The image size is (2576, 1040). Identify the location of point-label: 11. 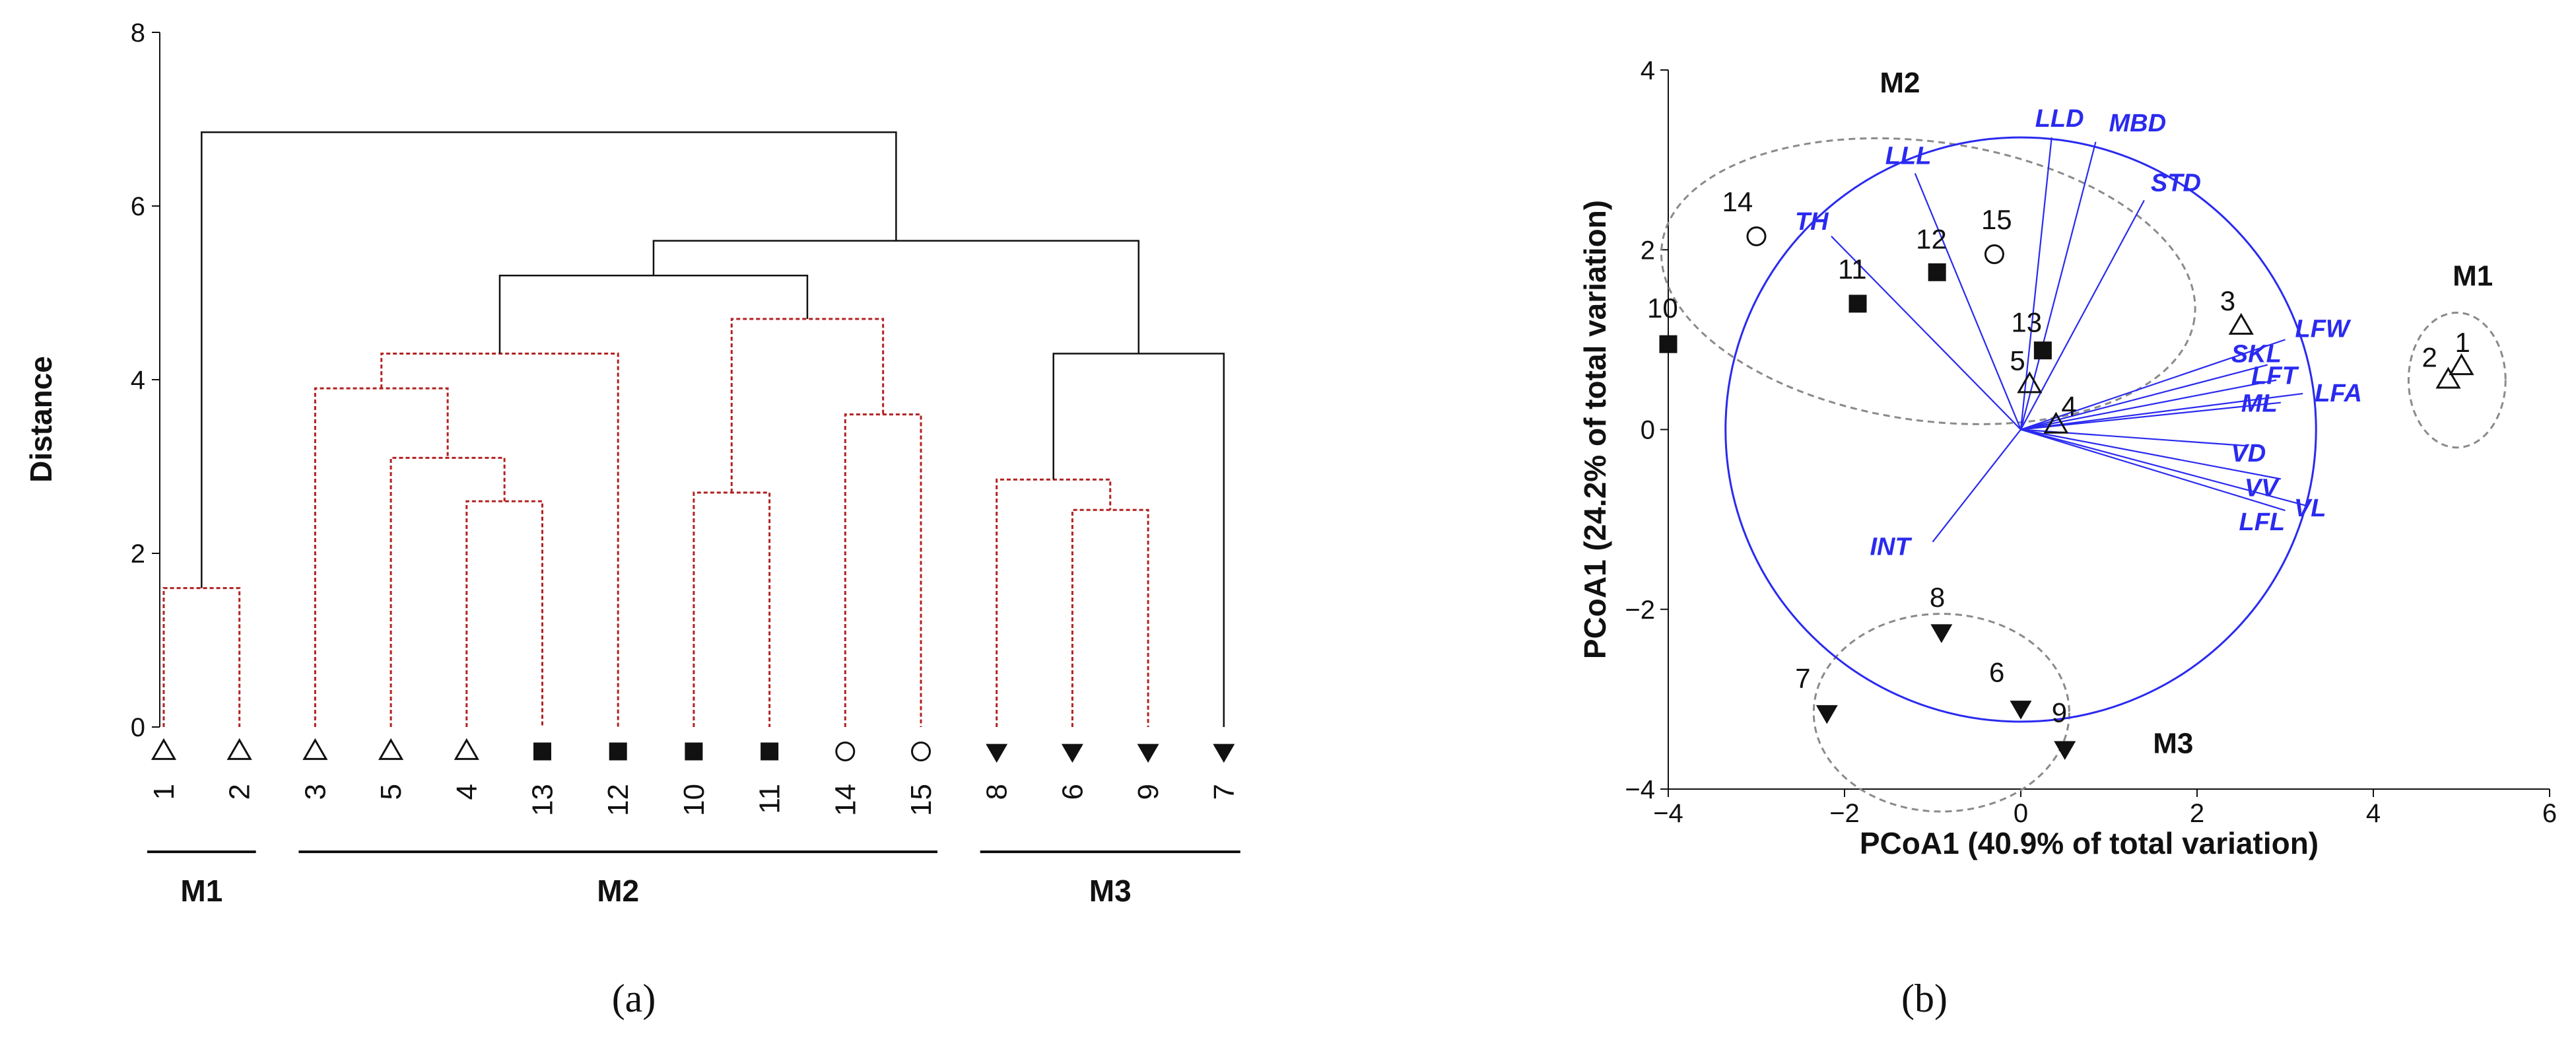
(1853, 269).